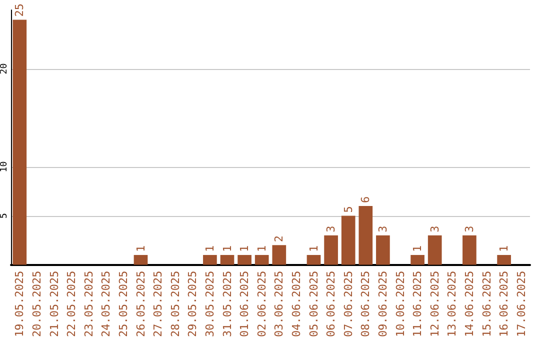 This screenshot has height=340, width=540. I want to click on x-tick-label: 21.05.2025, so click(54, 304).